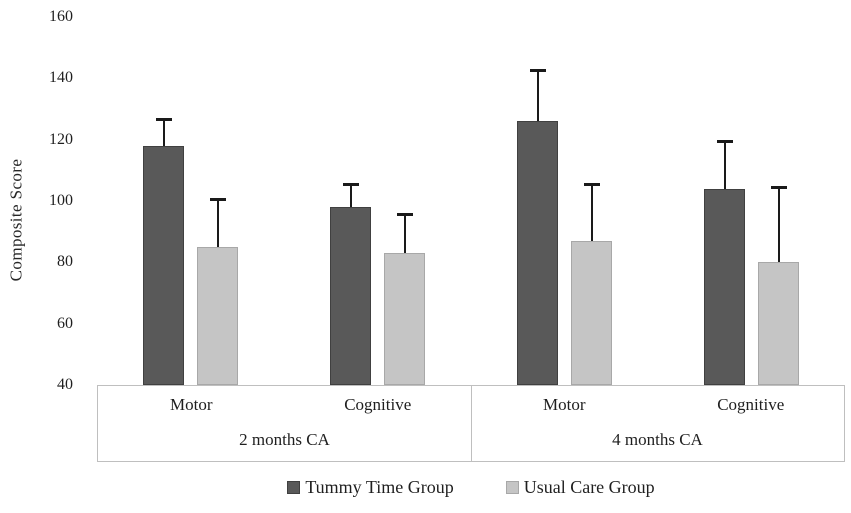  Describe the element at coordinates (589, 487) in the screenshot. I see `legend-label-usual-care-group: Usual Care Group` at that location.